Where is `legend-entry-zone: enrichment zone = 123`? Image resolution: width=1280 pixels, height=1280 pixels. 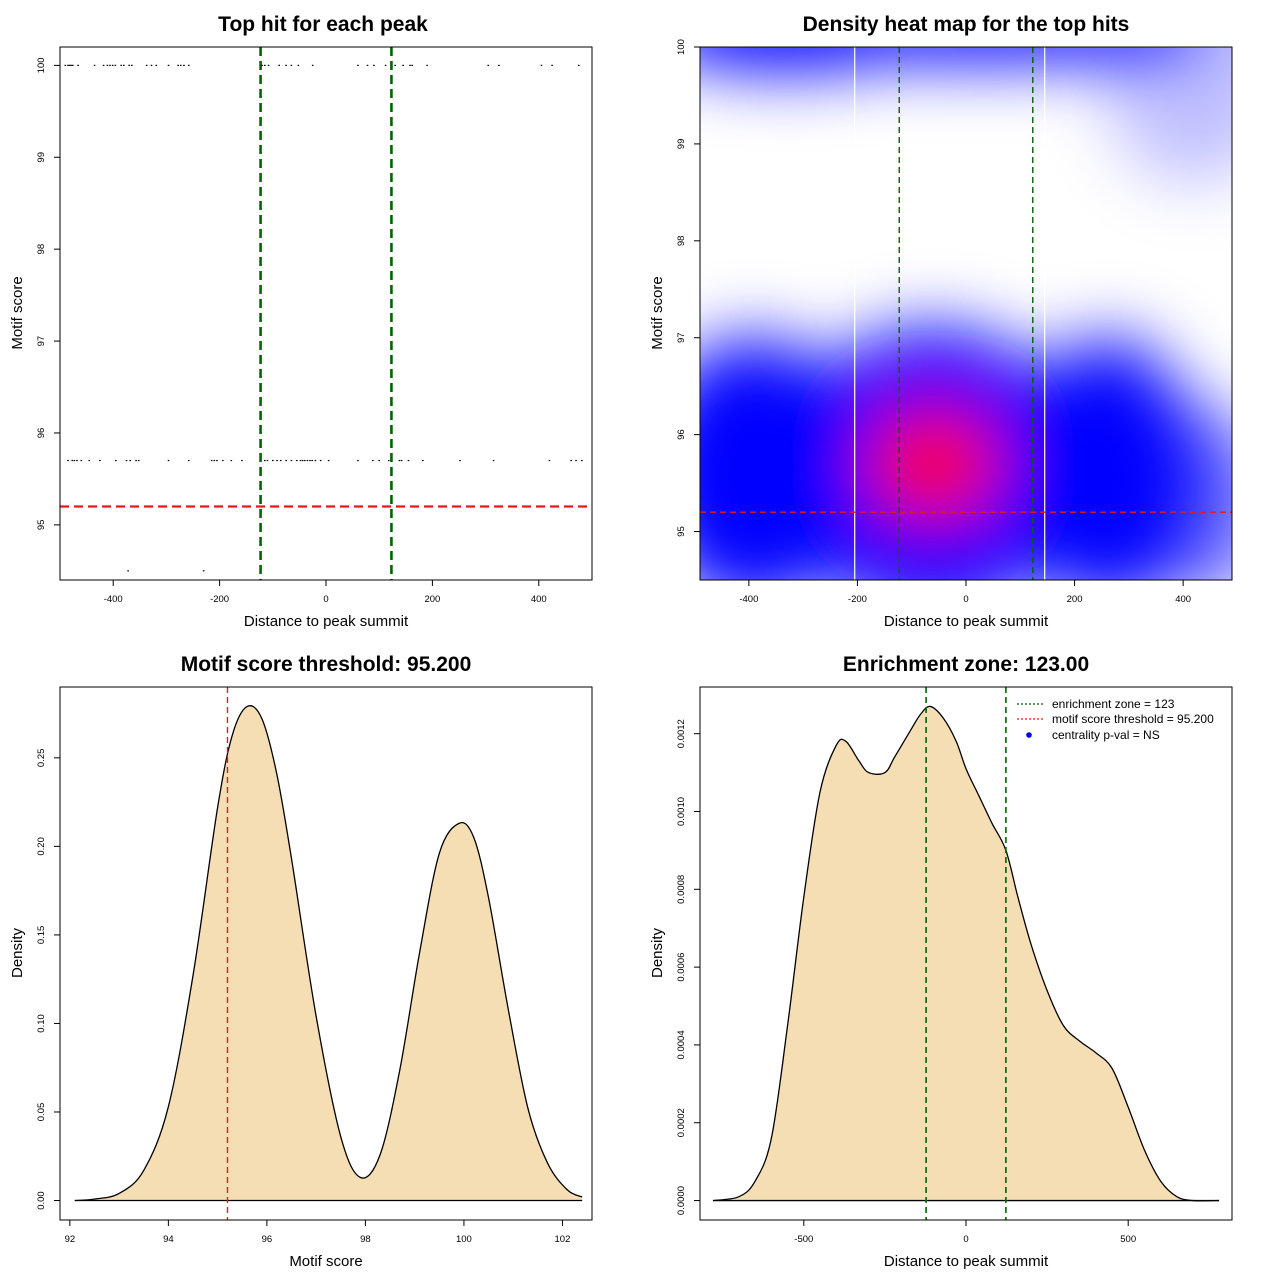
legend-entry-zone: enrichment zone = 123 is located at coordinates (1113, 704).